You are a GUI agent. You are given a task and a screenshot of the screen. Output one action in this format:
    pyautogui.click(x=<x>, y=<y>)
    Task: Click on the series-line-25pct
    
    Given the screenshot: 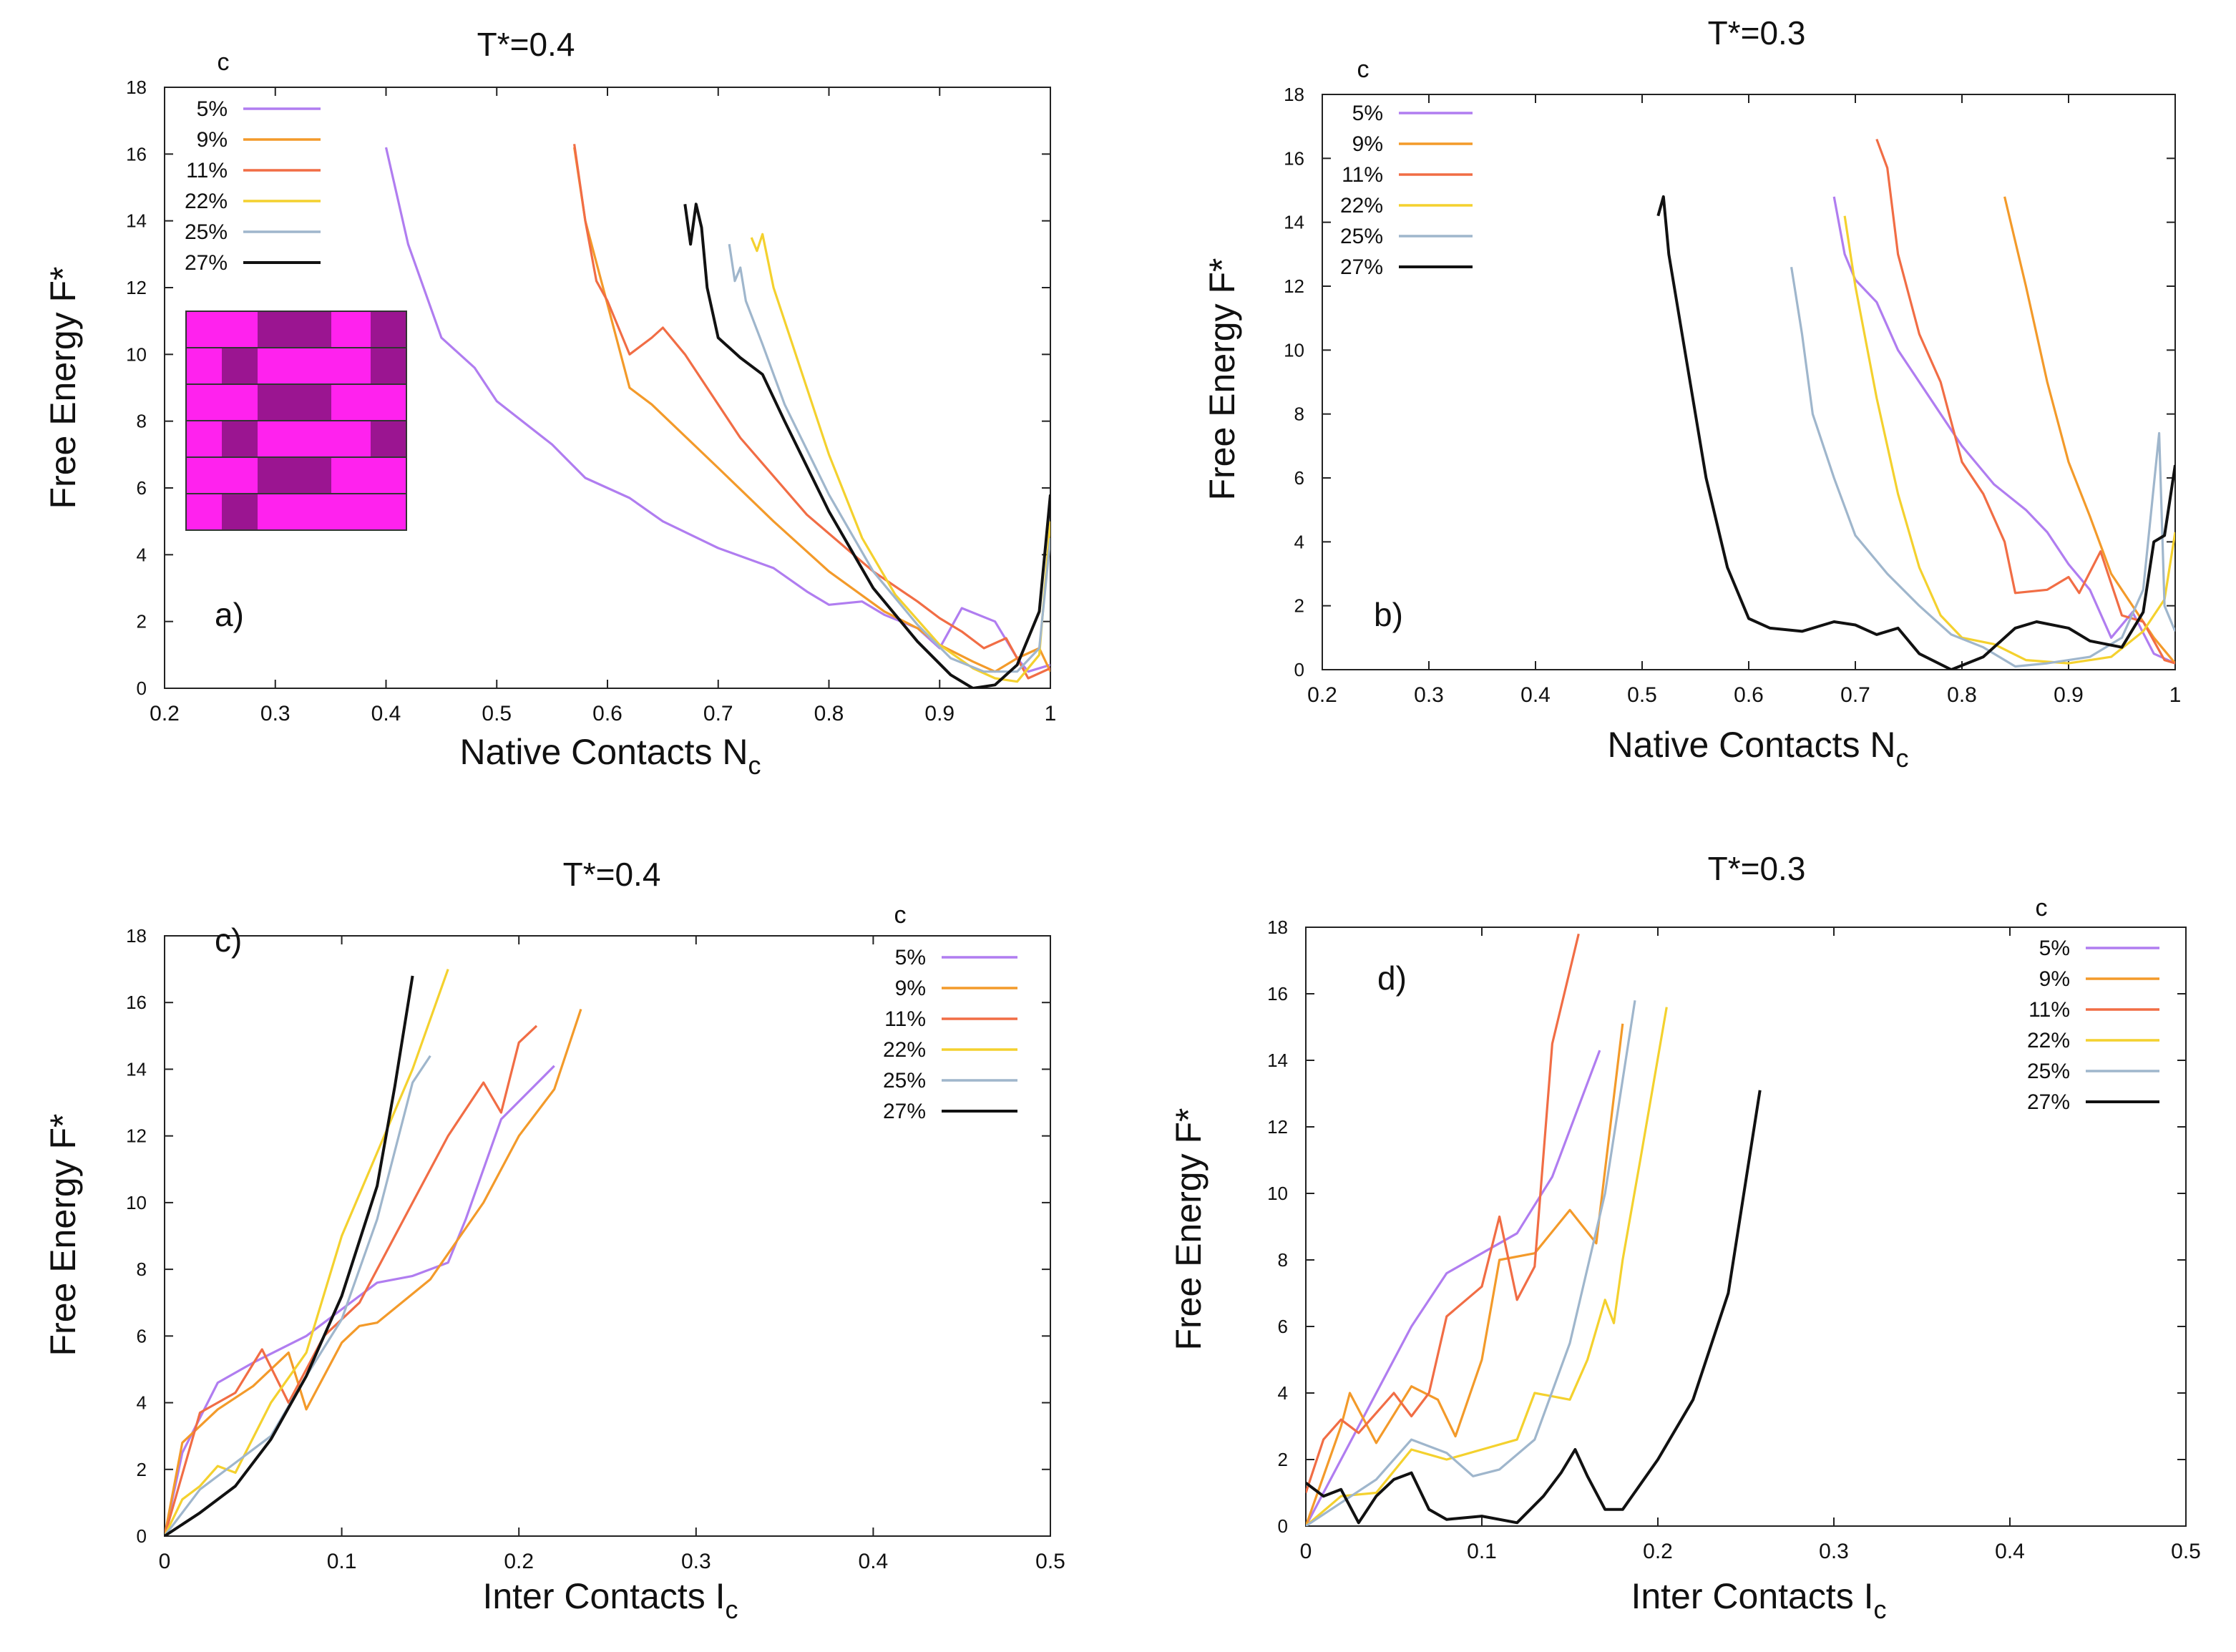 What is the action you would take?
    pyautogui.click(x=298, y=1295)
    